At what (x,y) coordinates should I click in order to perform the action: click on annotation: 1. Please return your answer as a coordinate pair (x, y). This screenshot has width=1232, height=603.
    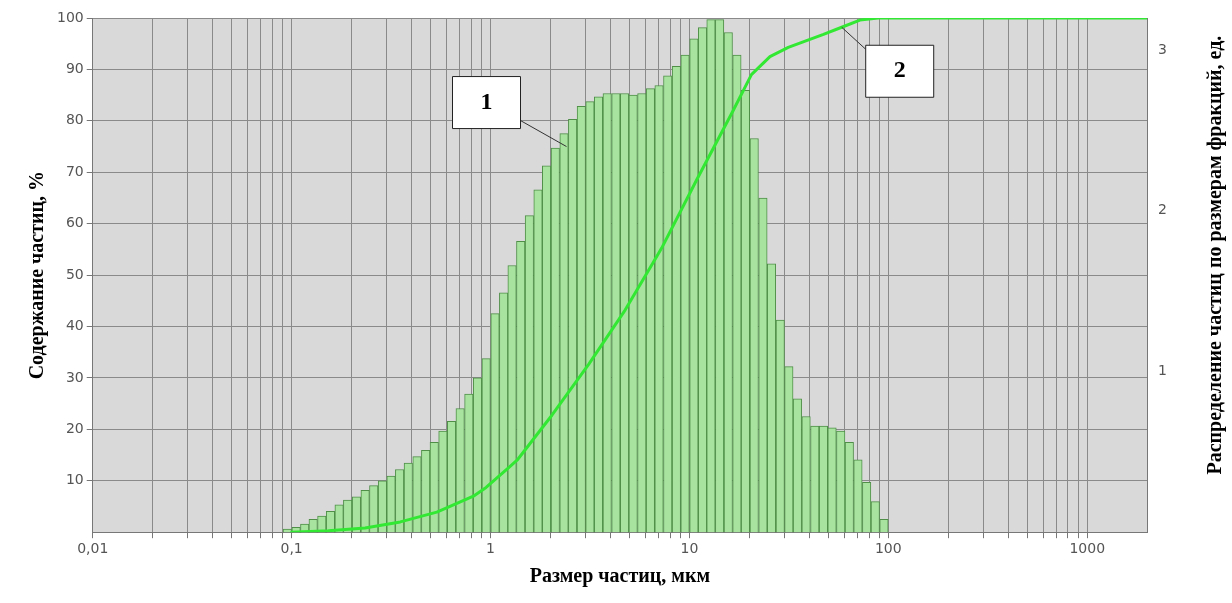
    Looking at the image, I should click on (486, 100).